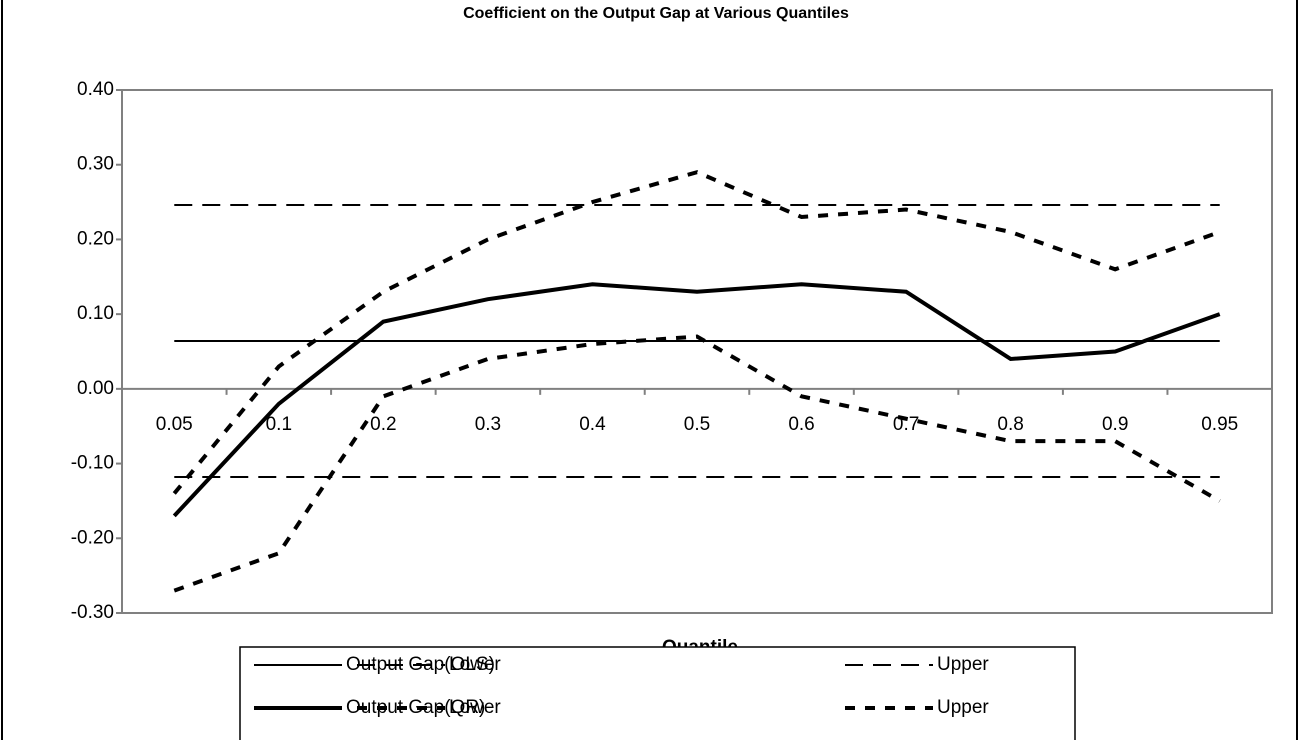 The height and width of the screenshot is (740, 1302). What do you see at coordinates (92, 463) in the screenshot?
I see `y-tick-label: -0.10` at bounding box center [92, 463].